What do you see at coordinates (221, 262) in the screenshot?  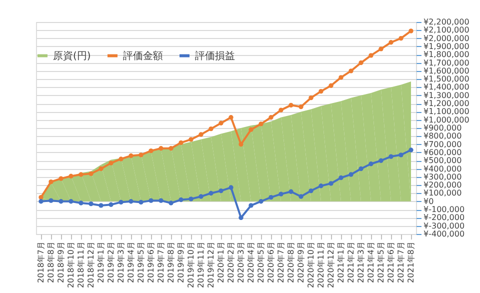 I see `x-tick-label: 2020年1月` at bounding box center [221, 262].